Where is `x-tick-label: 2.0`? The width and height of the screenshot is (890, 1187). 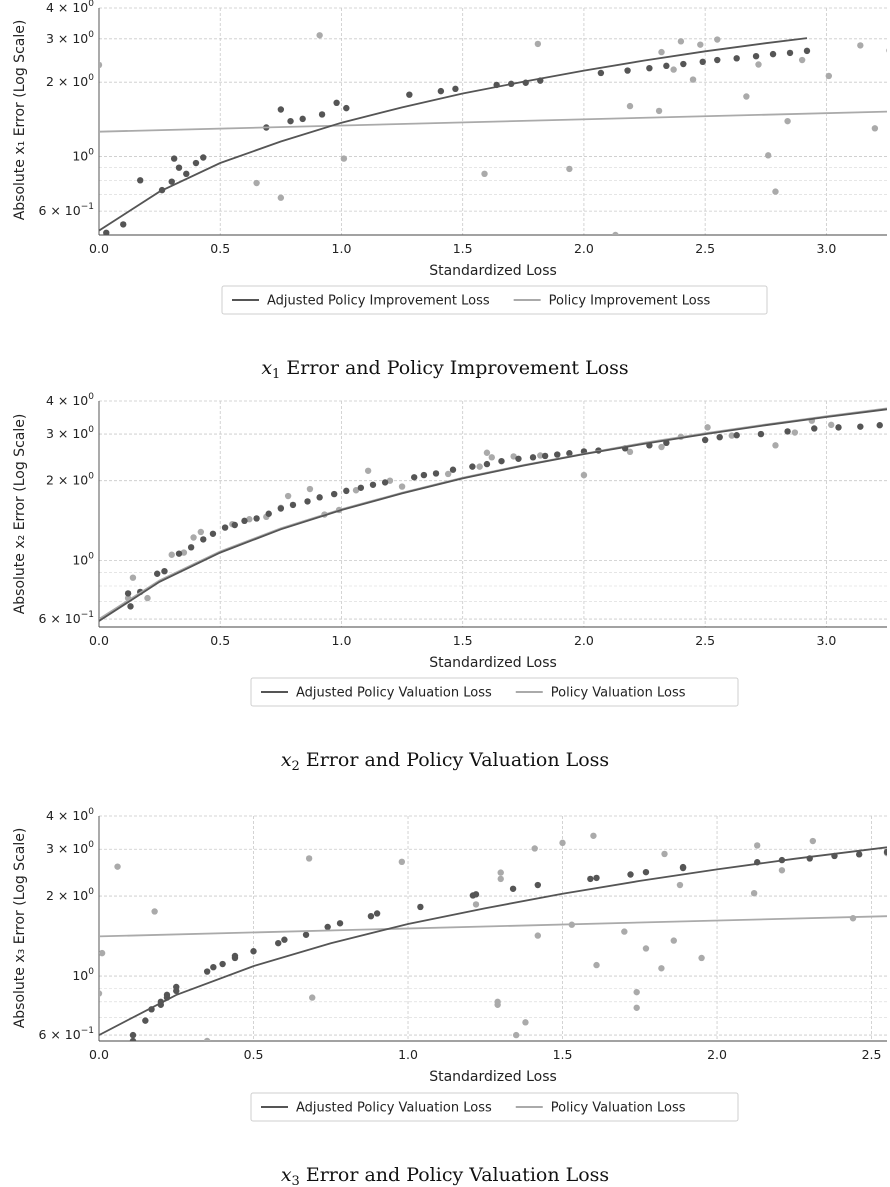 x-tick-label: 2.0 is located at coordinates (584, 248).